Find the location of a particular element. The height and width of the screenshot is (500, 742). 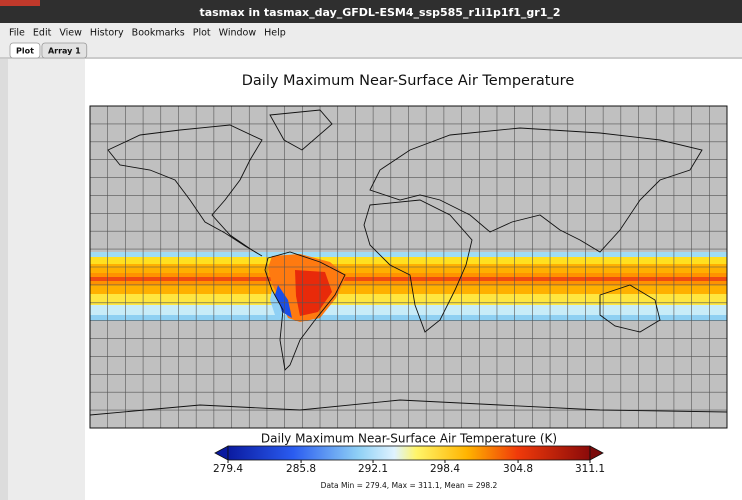

tab-strip: Plot Array 1 is located at coordinates (48, 50).